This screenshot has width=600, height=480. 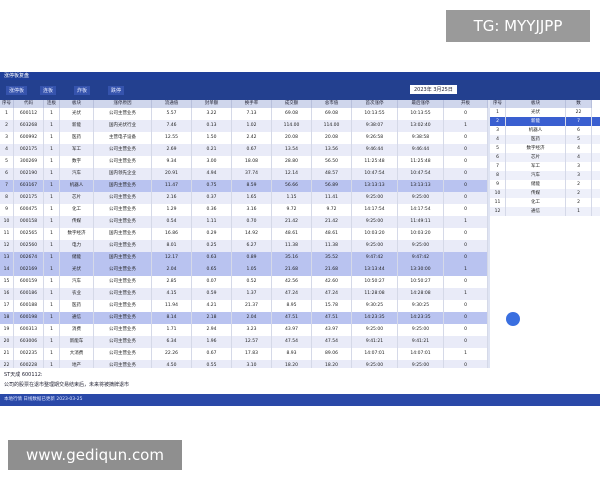 What do you see at coordinates (545, 166) in the screenshot?
I see `side-row: 7 军工 3` at bounding box center [545, 166].